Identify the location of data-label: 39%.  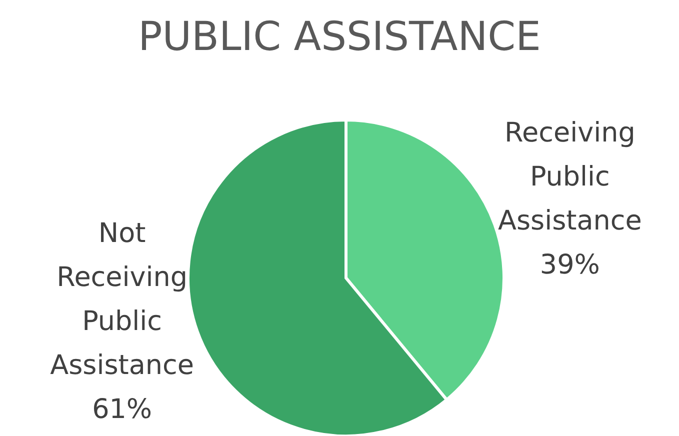
(570, 264).